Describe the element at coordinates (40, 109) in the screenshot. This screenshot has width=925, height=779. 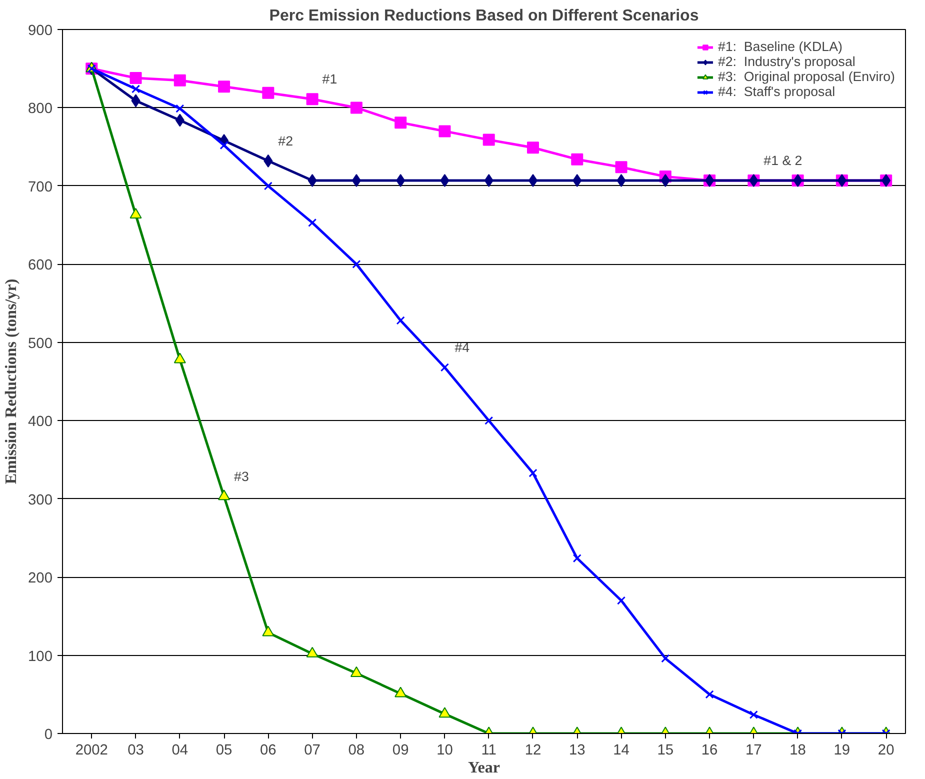
I see `y-tick-label: 800` at that location.